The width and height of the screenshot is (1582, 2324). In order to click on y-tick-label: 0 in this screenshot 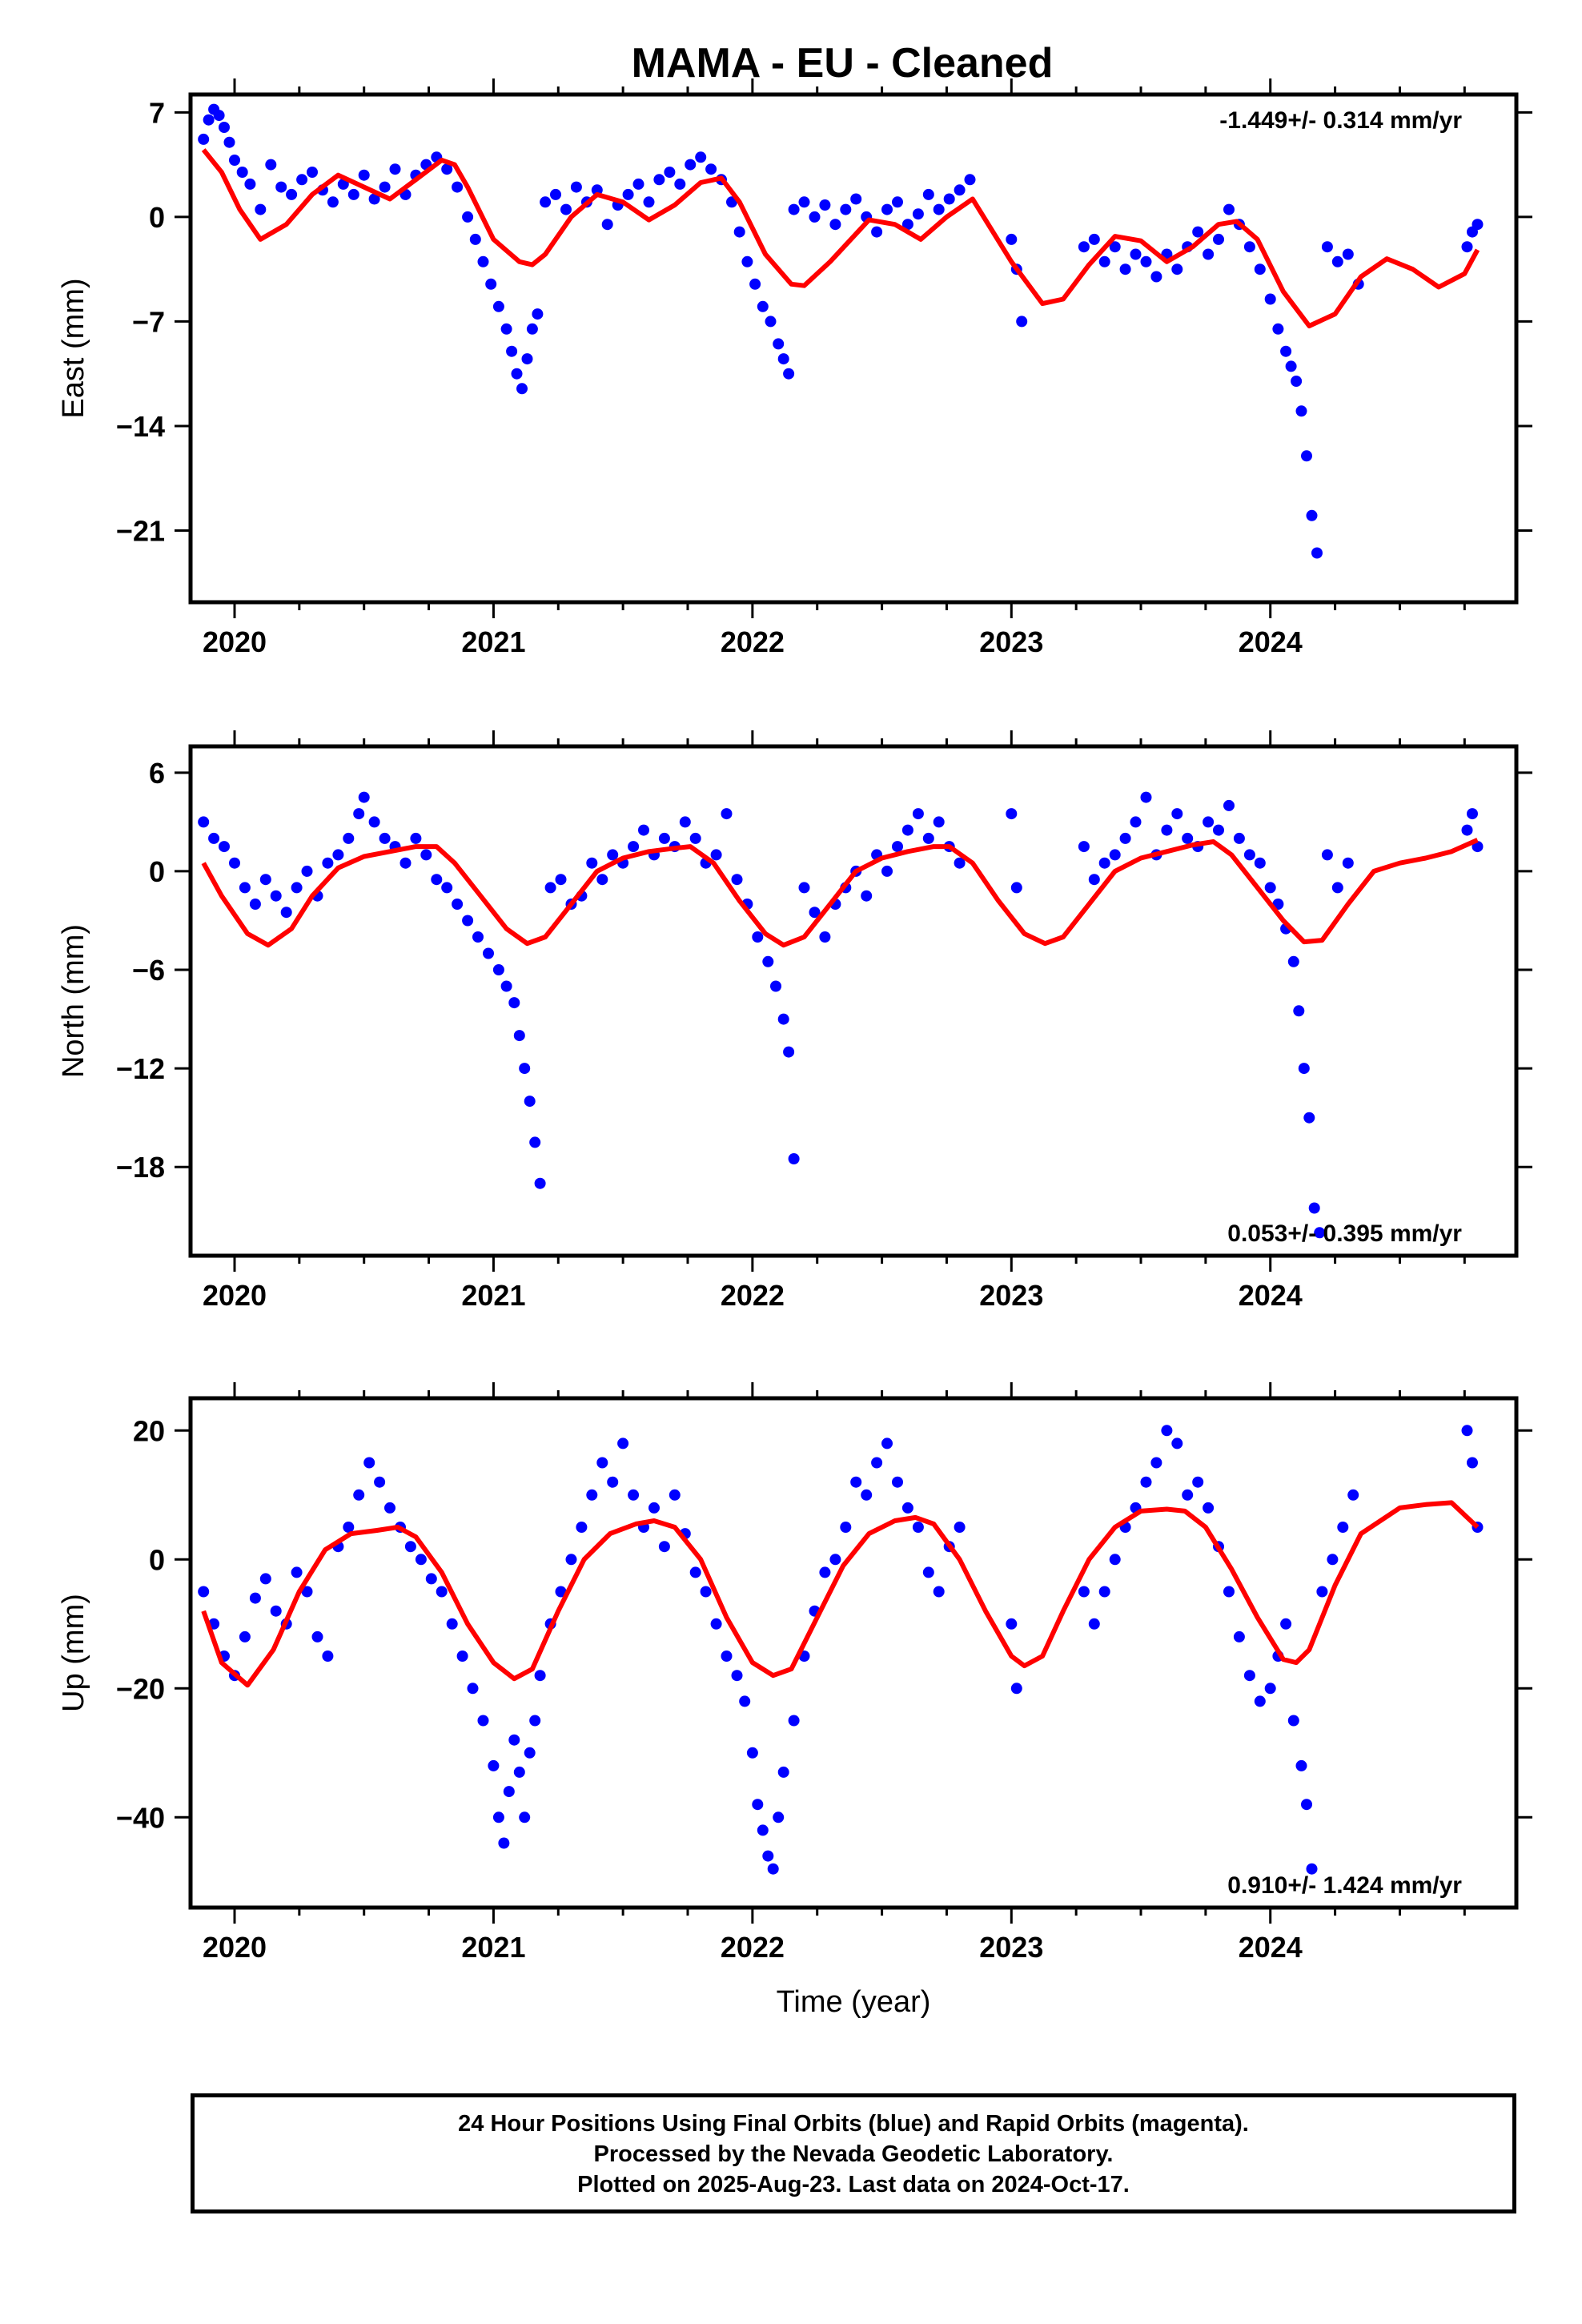, I will do `click(157, 871)`.